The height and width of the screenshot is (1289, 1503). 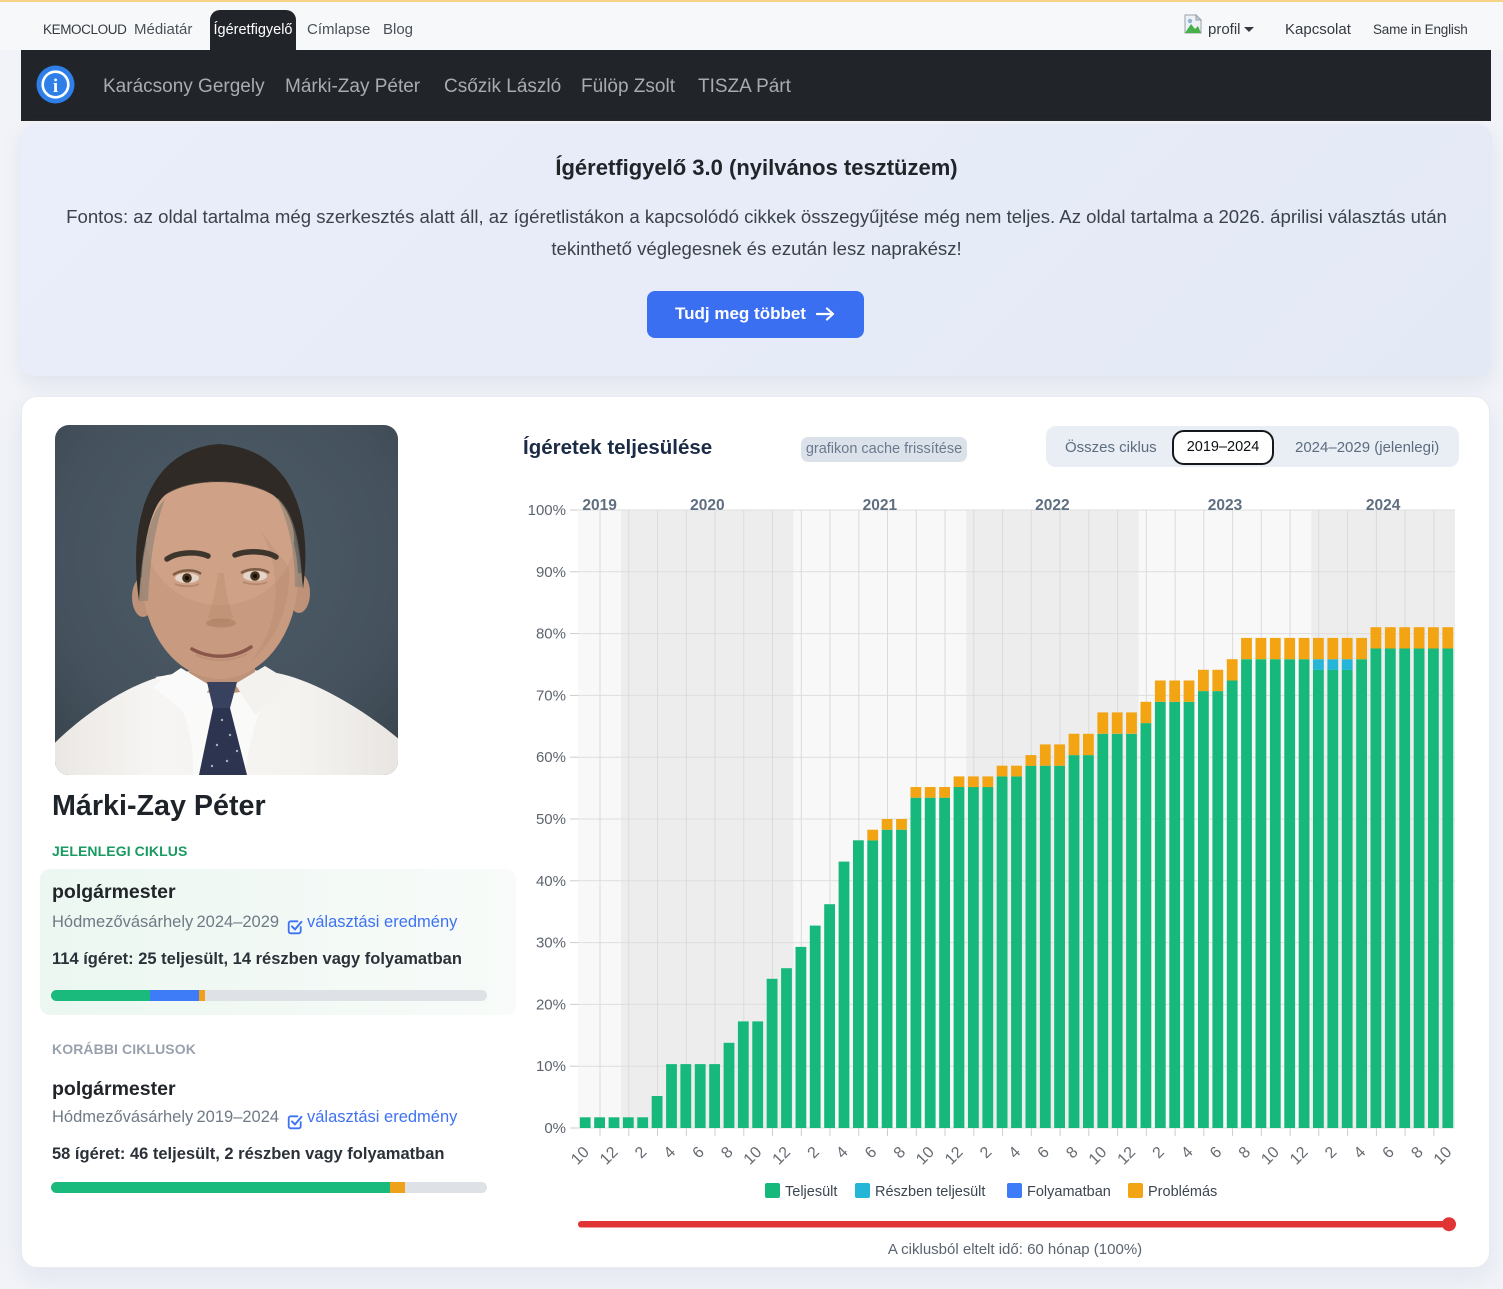 I want to click on svg-text: 2021, so click(x=880, y=505).